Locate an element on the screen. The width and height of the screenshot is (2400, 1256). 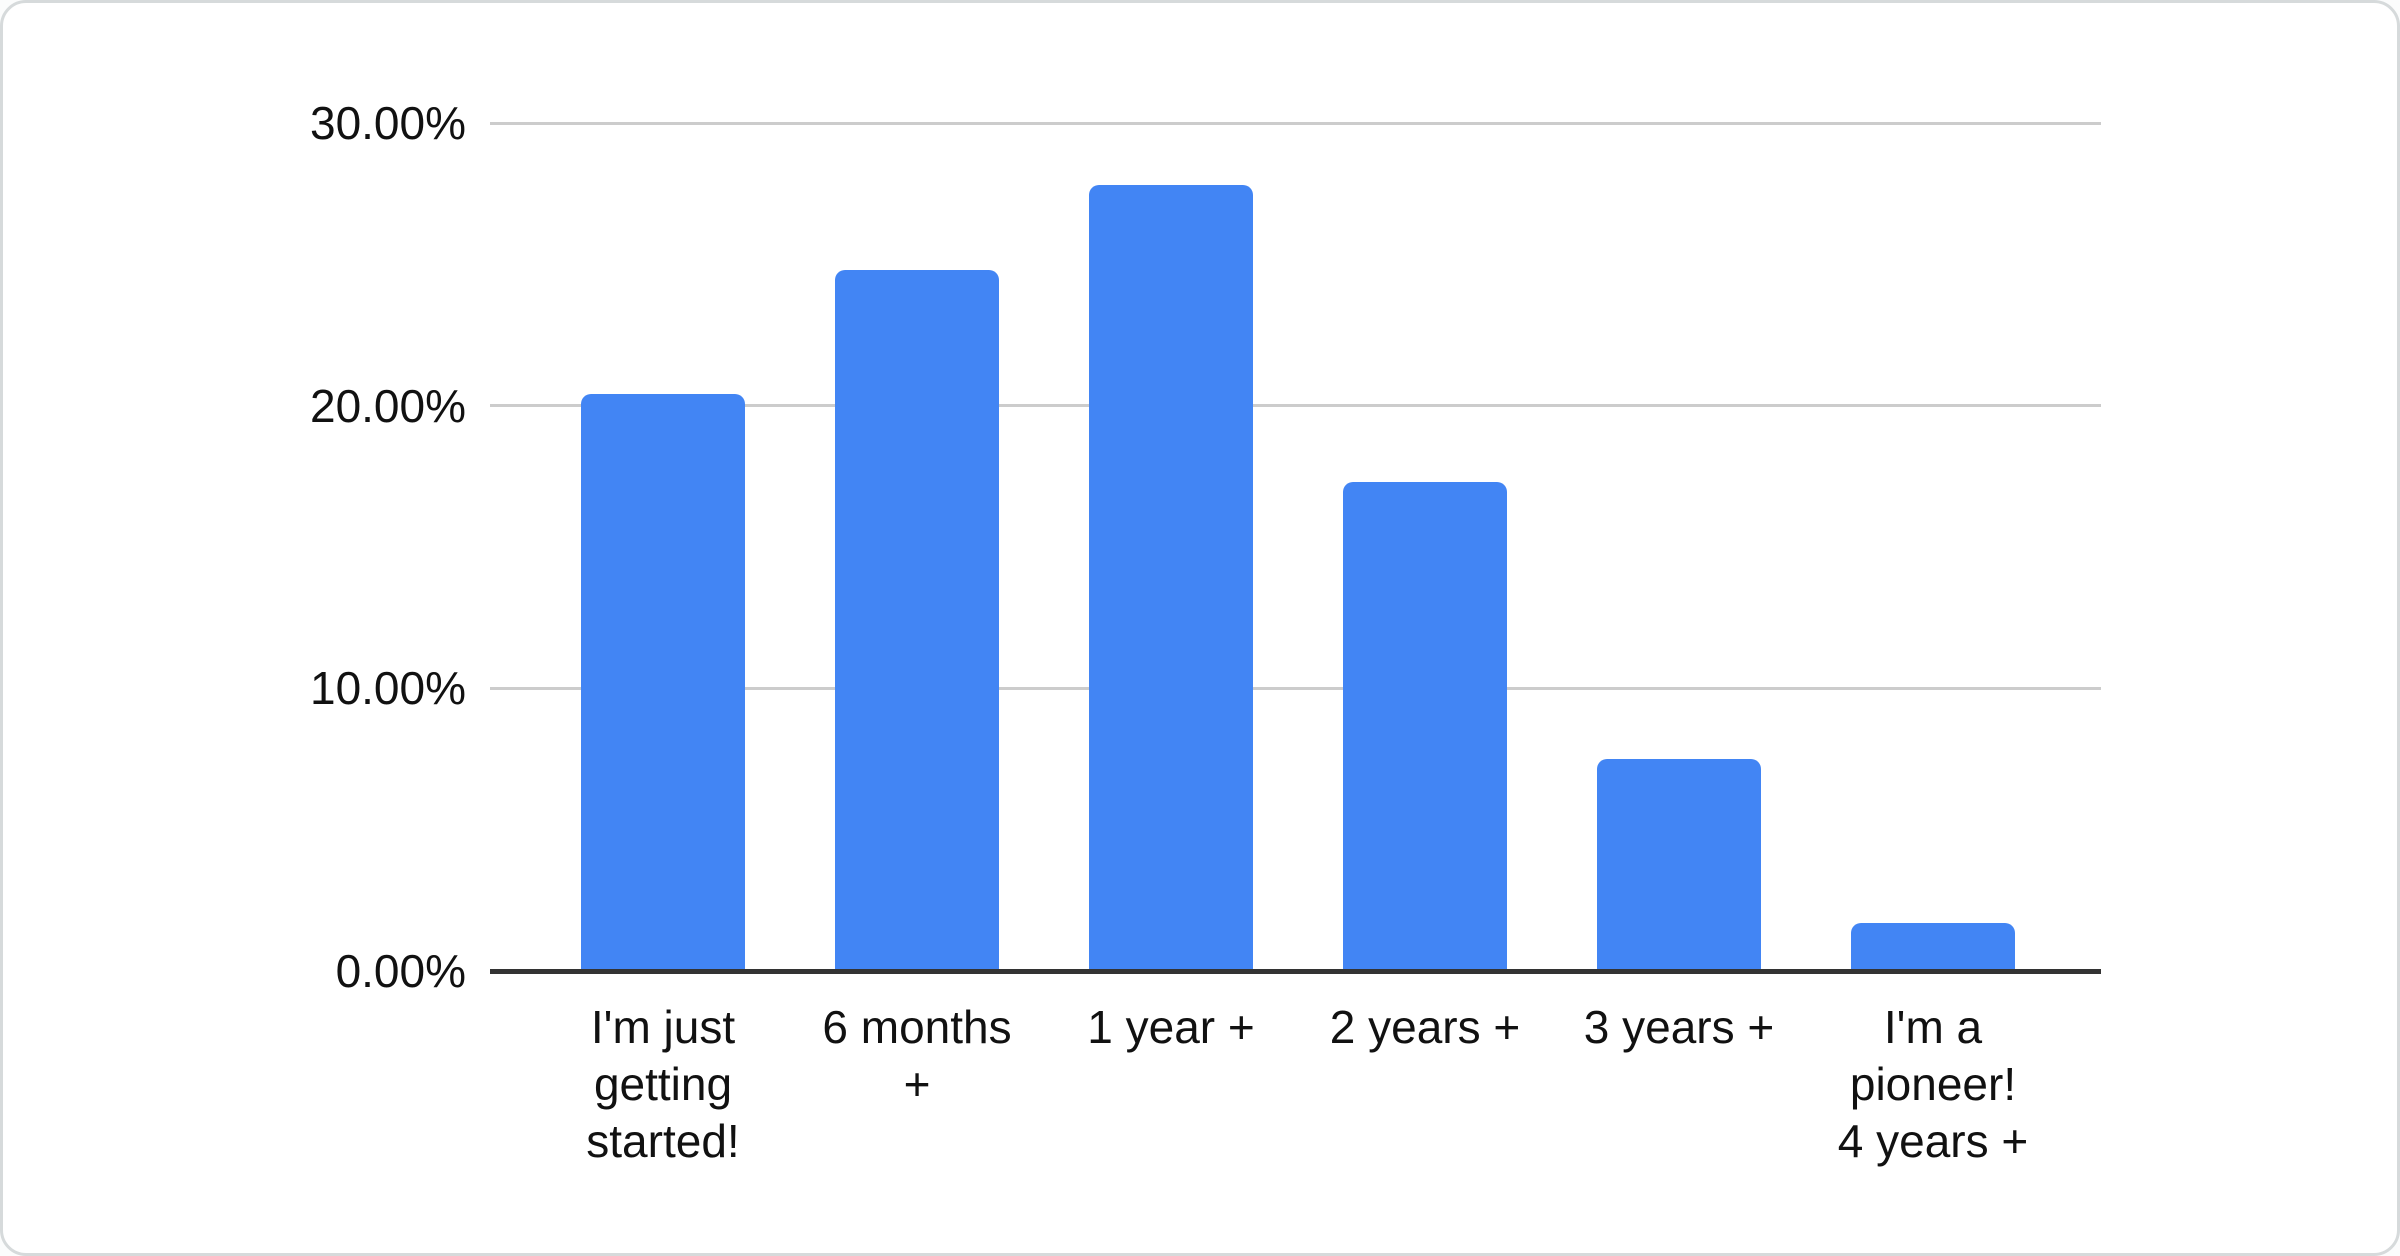
x-axis-category-label: 2 years + is located at coordinates (1425, 1027).